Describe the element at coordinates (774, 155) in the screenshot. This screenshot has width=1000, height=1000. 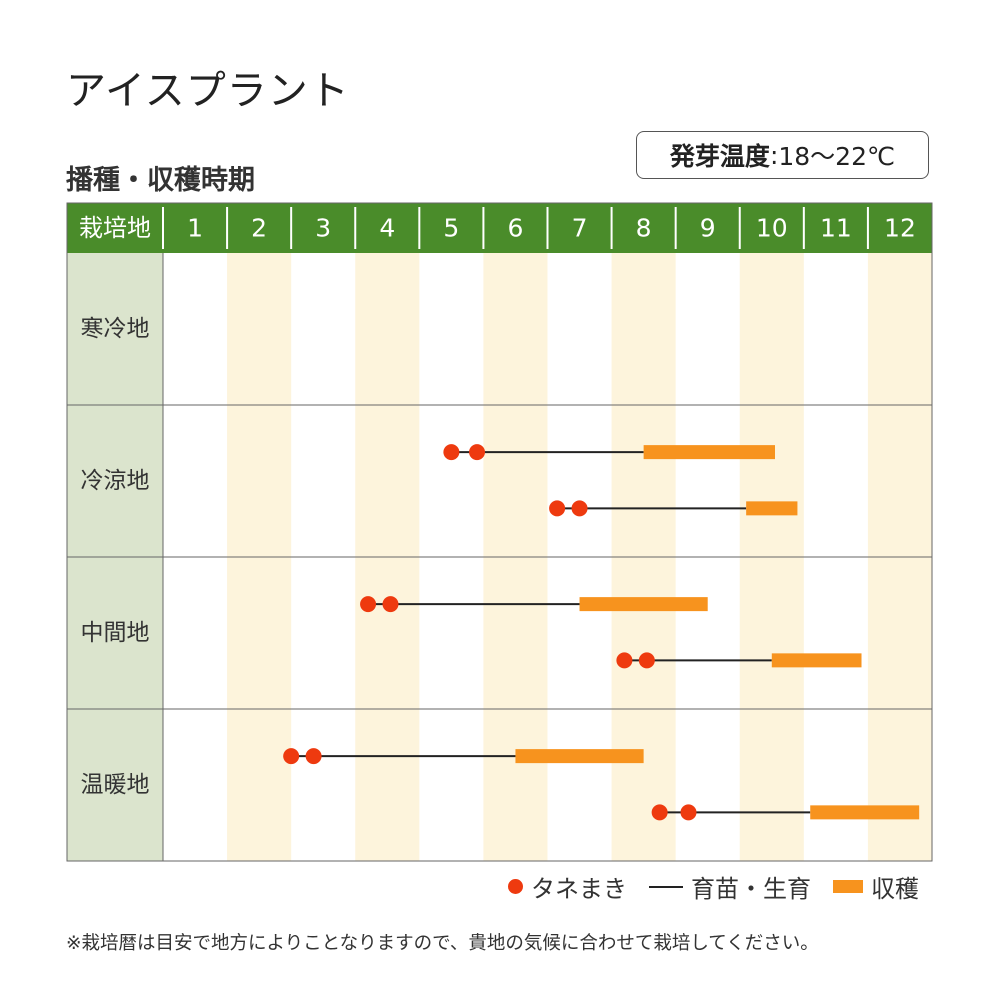
I see `germination-temp-sep: :` at that location.